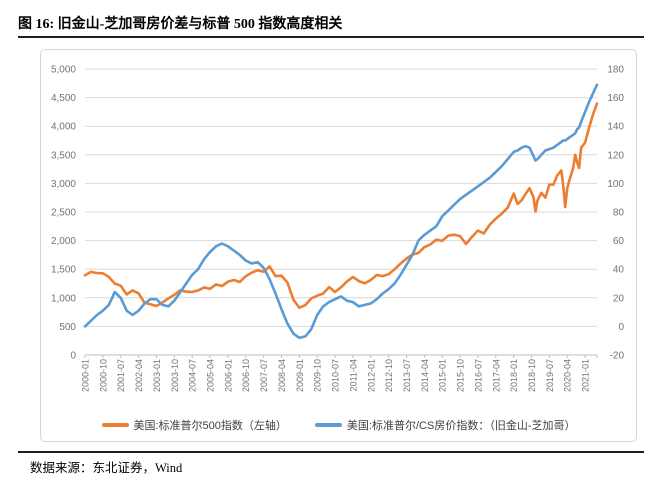 This screenshot has height=477, width=656. I want to click on svg-text: 2015-10, so click(461, 375).